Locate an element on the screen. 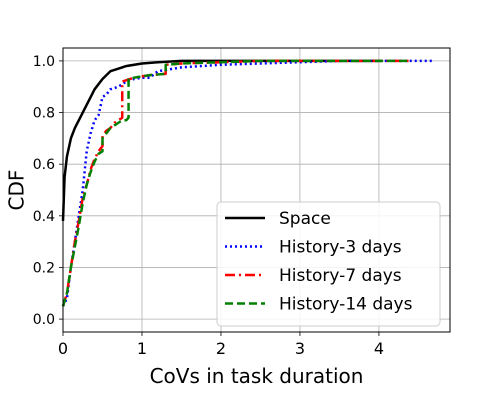 Image resolution: width=500 pixels, height=400 pixels. y-tick-label: 0.2 is located at coordinates (44, 268).